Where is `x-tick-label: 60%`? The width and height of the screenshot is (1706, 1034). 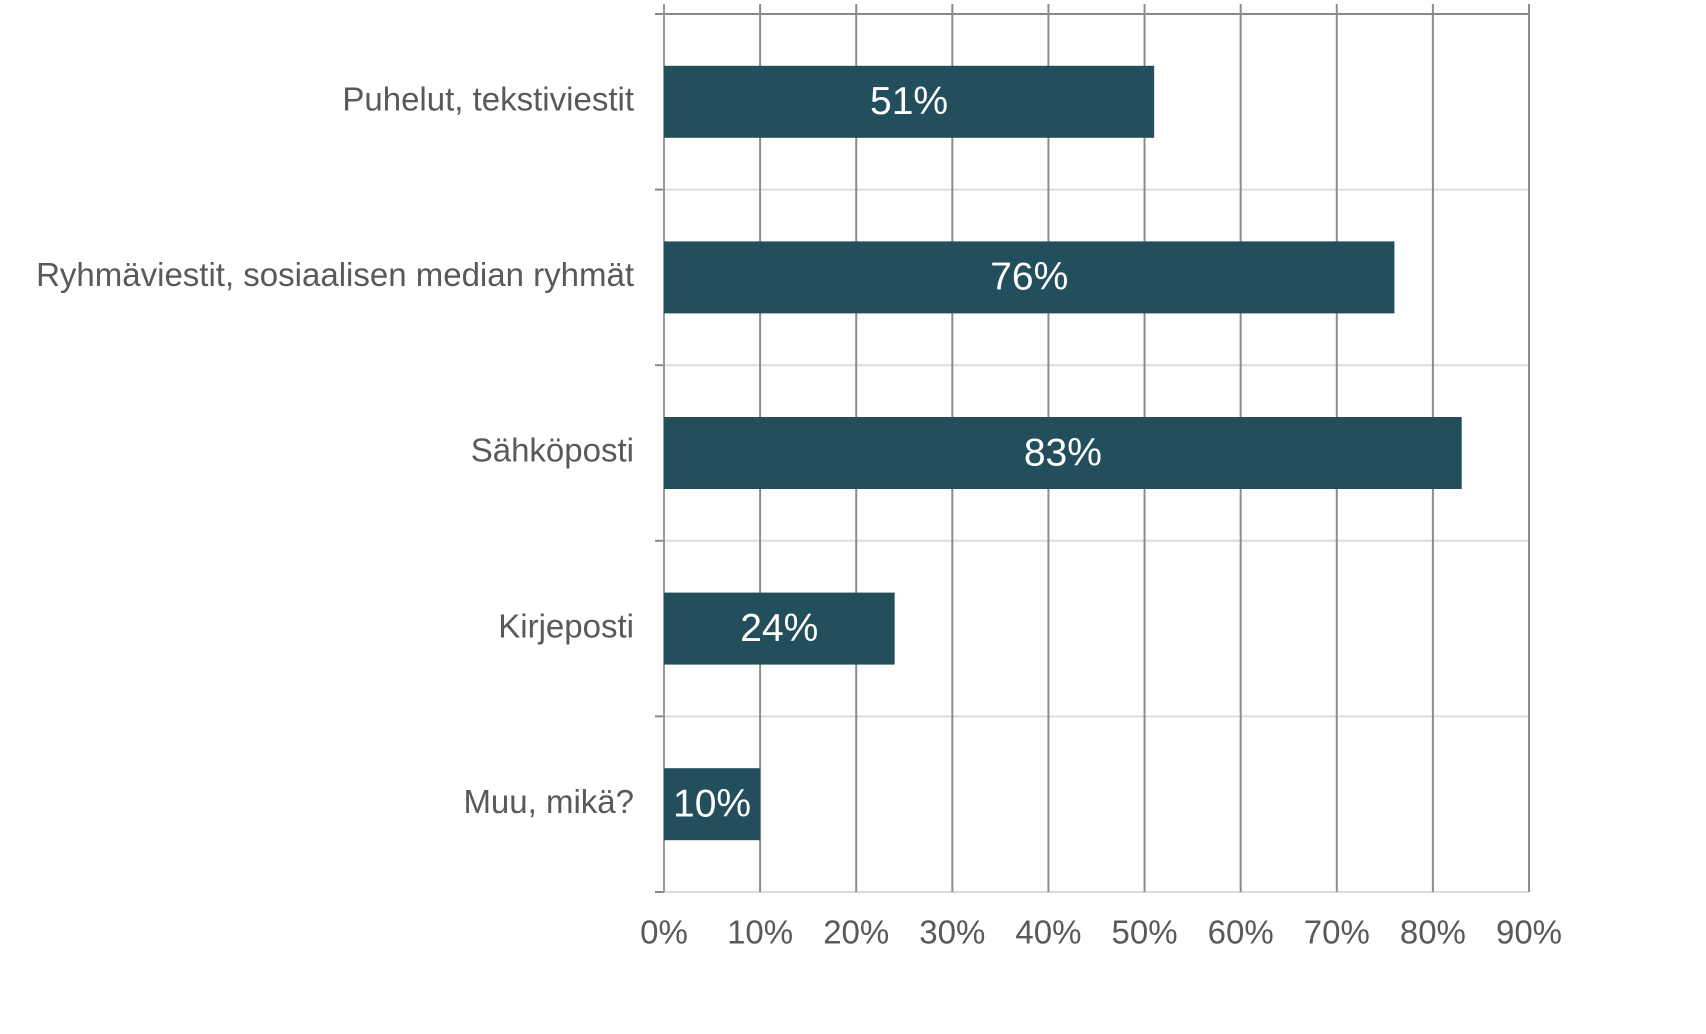
x-tick-label: 60% is located at coordinates (1241, 932).